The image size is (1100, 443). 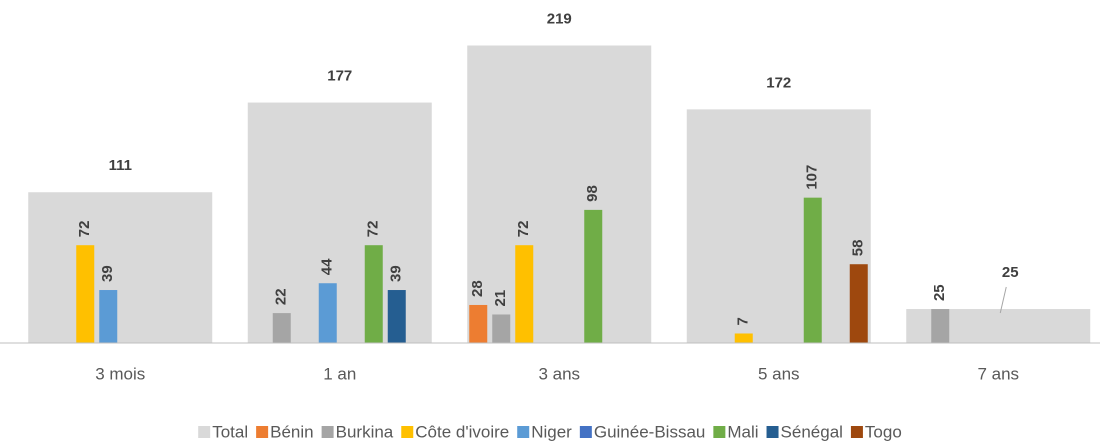 What do you see at coordinates (592, 193) in the screenshot?
I see `data-label: 98` at bounding box center [592, 193].